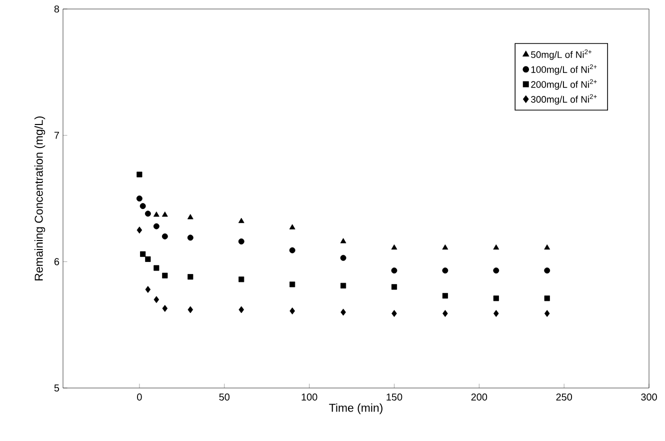  I want to click on legend-label: 50mg/L of Ni$^{2+}$, so click(561, 54).